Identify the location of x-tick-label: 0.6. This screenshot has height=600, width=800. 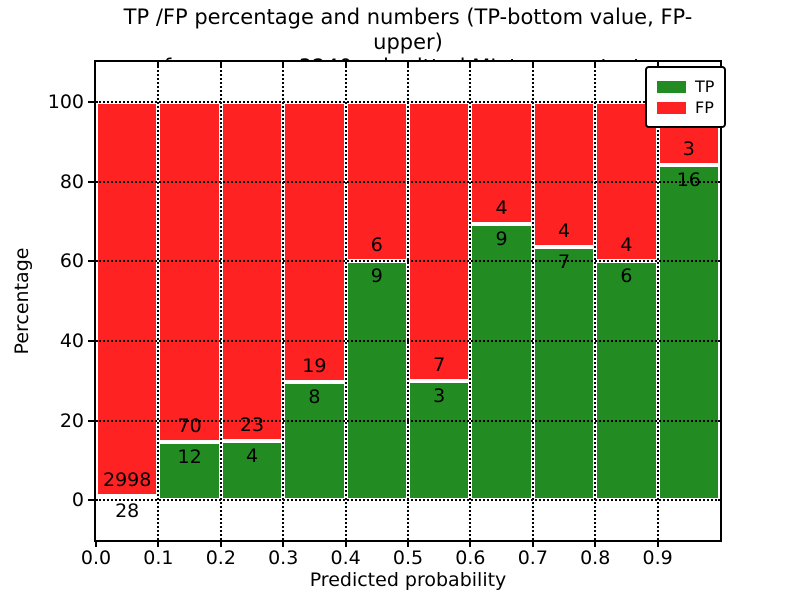
(470, 558).